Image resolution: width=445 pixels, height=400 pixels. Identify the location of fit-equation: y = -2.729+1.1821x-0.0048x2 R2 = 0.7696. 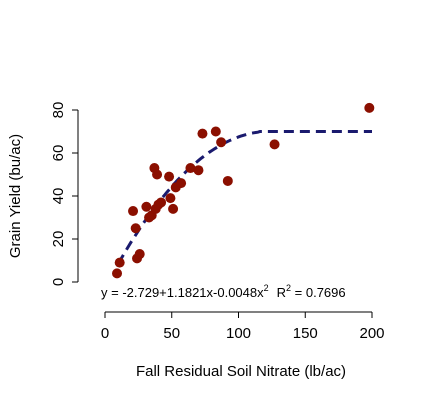
(223, 291).